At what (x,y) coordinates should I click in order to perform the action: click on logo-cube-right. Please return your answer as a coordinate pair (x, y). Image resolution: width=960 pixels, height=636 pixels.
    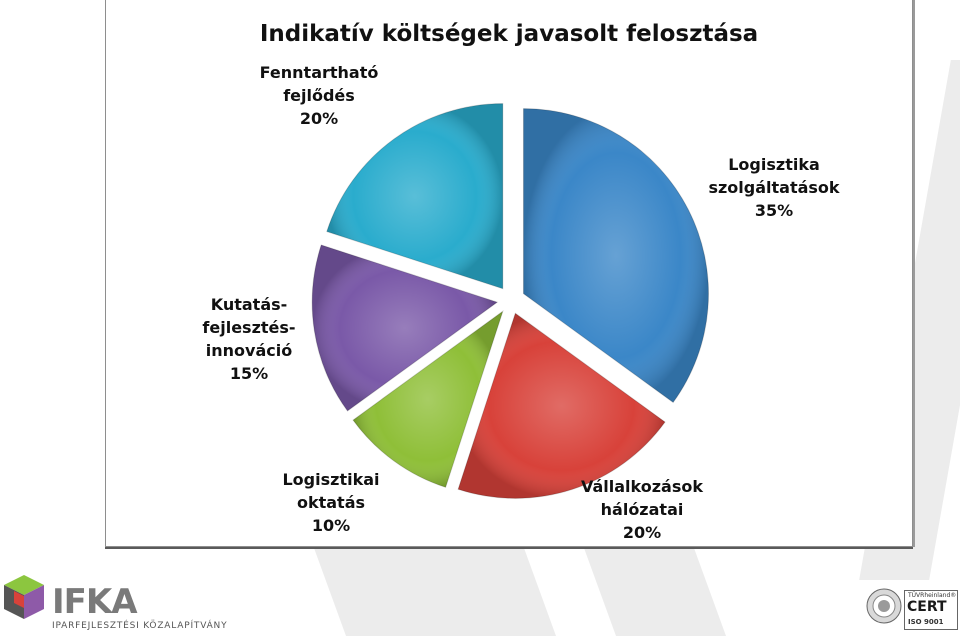
    Looking at the image, I should click on (34, 602).